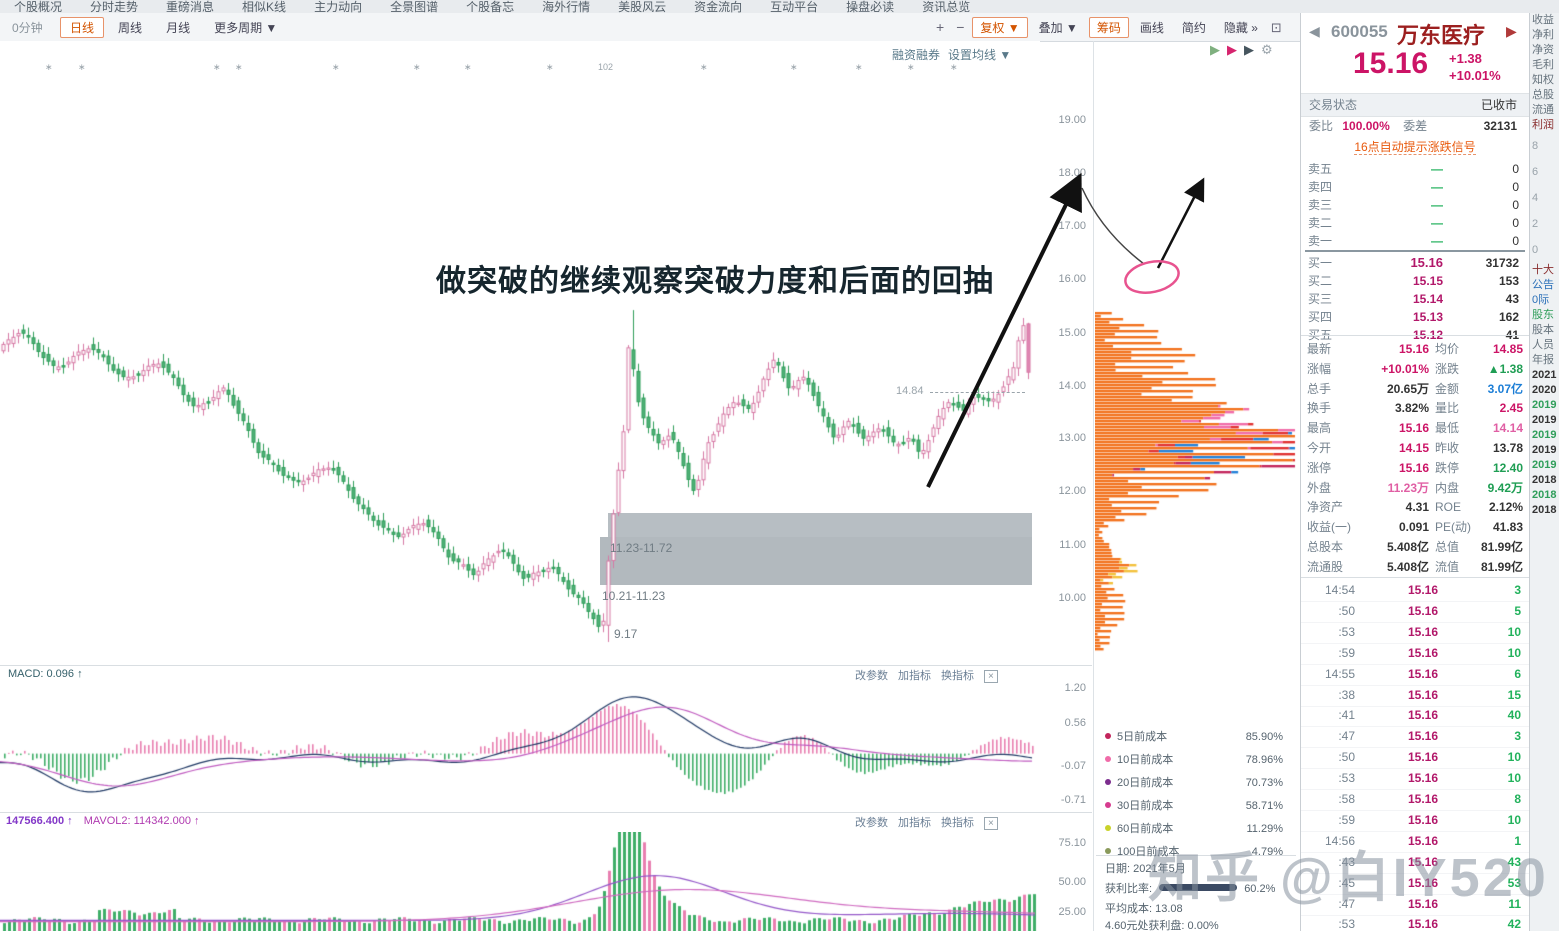  What do you see at coordinates (1232, 49) in the screenshot?
I see `play-icon-1: ▶` at bounding box center [1232, 49].